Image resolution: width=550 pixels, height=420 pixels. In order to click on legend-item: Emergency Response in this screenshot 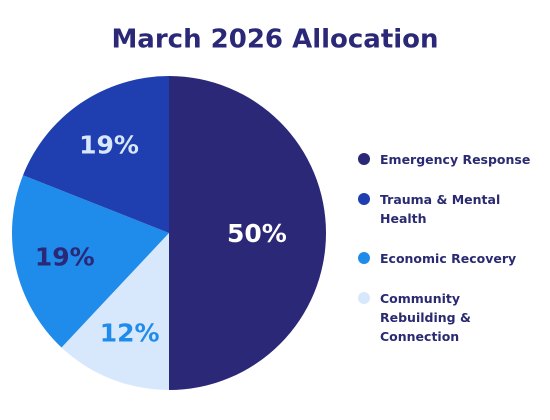, I will do `click(448, 159)`.